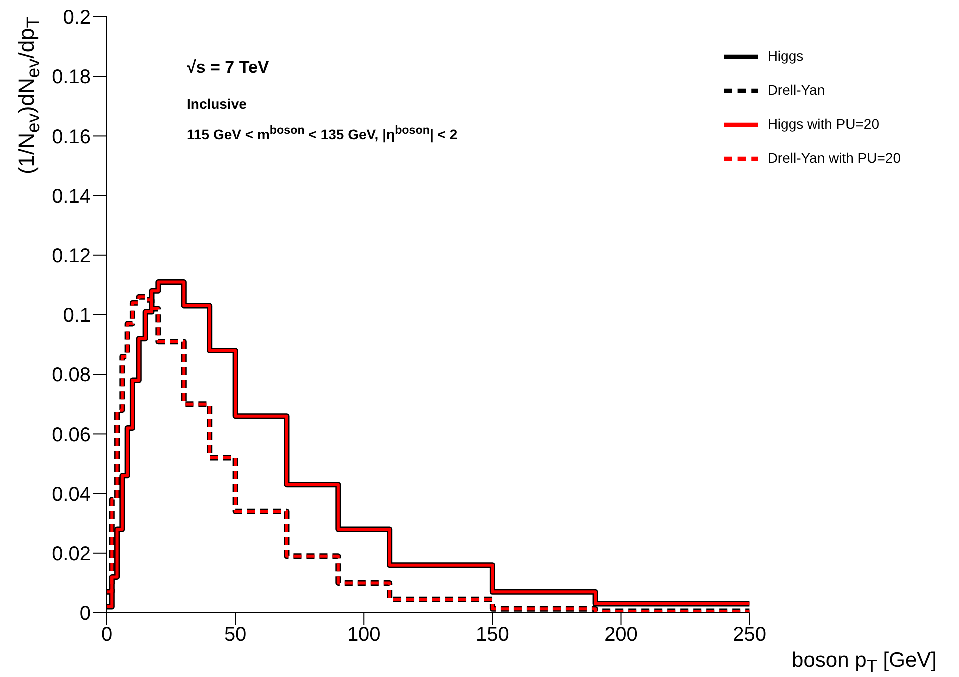  What do you see at coordinates (71, 375) in the screenshot?
I see `y-tick-label: 0.08` at bounding box center [71, 375].